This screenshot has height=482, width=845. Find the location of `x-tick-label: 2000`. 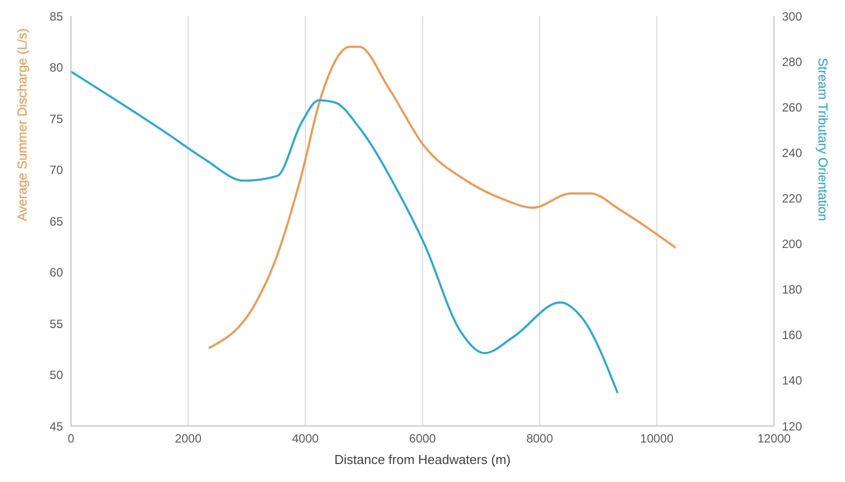

x-tick-label: 2000 is located at coordinates (188, 439).